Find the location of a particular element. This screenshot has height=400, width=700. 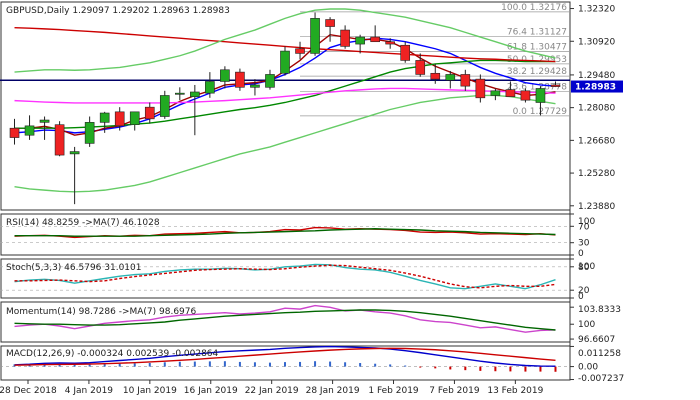

fibo-label: 76.4 1.31127 is located at coordinates (537, 32).